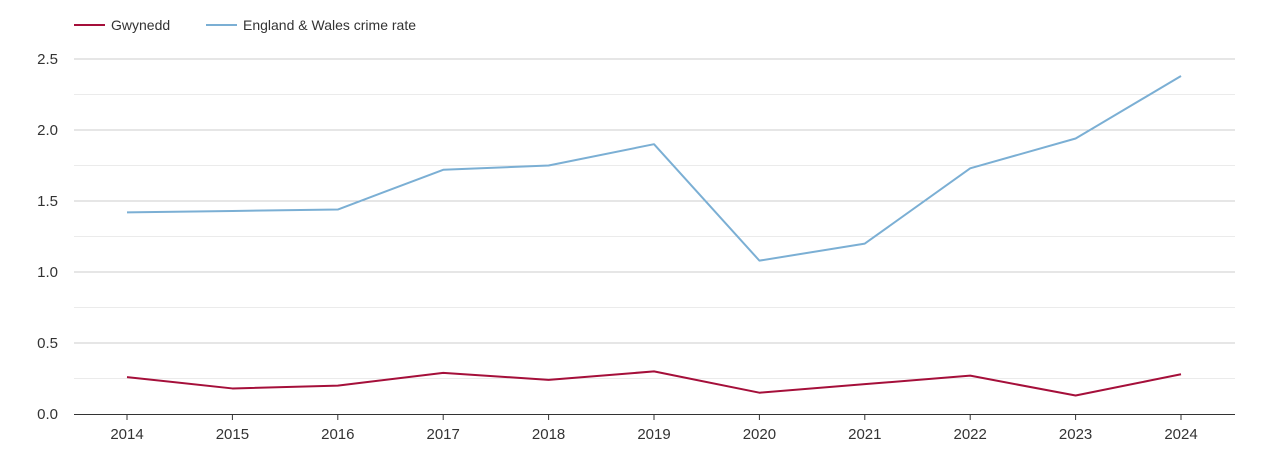 This screenshot has width=1270, height=450. What do you see at coordinates (47, 272) in the screenshot?
I see `y-tick-label: 1.0` at bounding box center [47, 272].